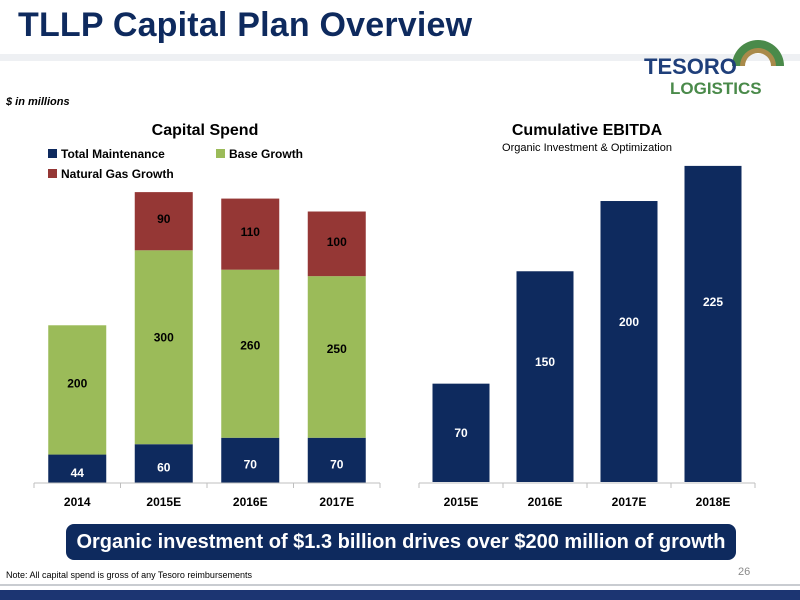 The height and width of the screenshot is (600, 800). I want to click on data-label-2016E-2: 110, so click(251, 232).